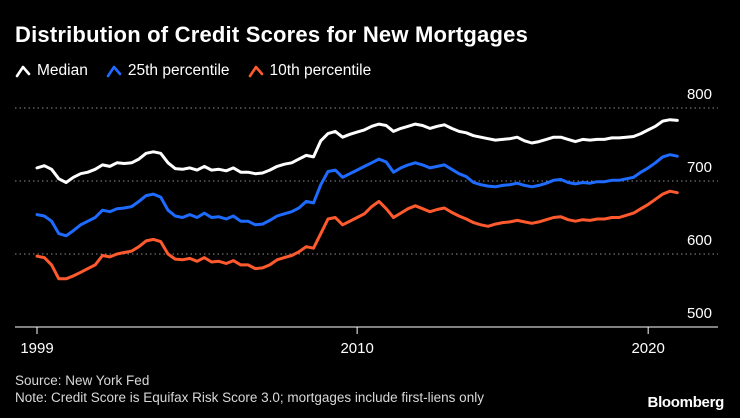 The width and height of the screenshot is (740, 418). Describe the element at coordinates (23, 71) in the screenshot. I see `legend-swatch-median` at that location.